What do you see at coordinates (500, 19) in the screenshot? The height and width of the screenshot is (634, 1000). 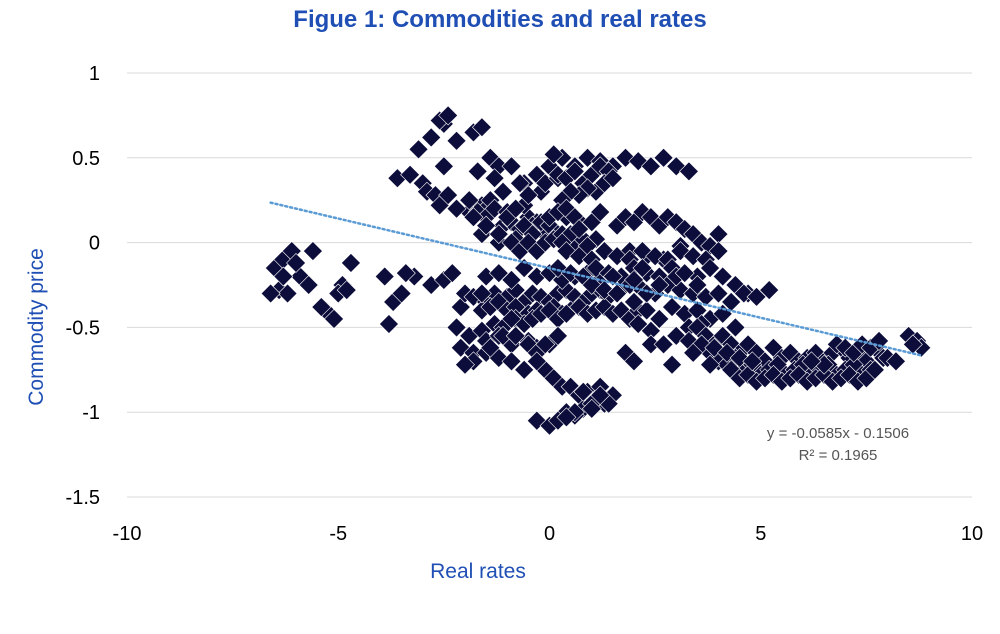 I see `chart-title: Figue 1: Commodities and real rates` at bounding box center [500, 19].